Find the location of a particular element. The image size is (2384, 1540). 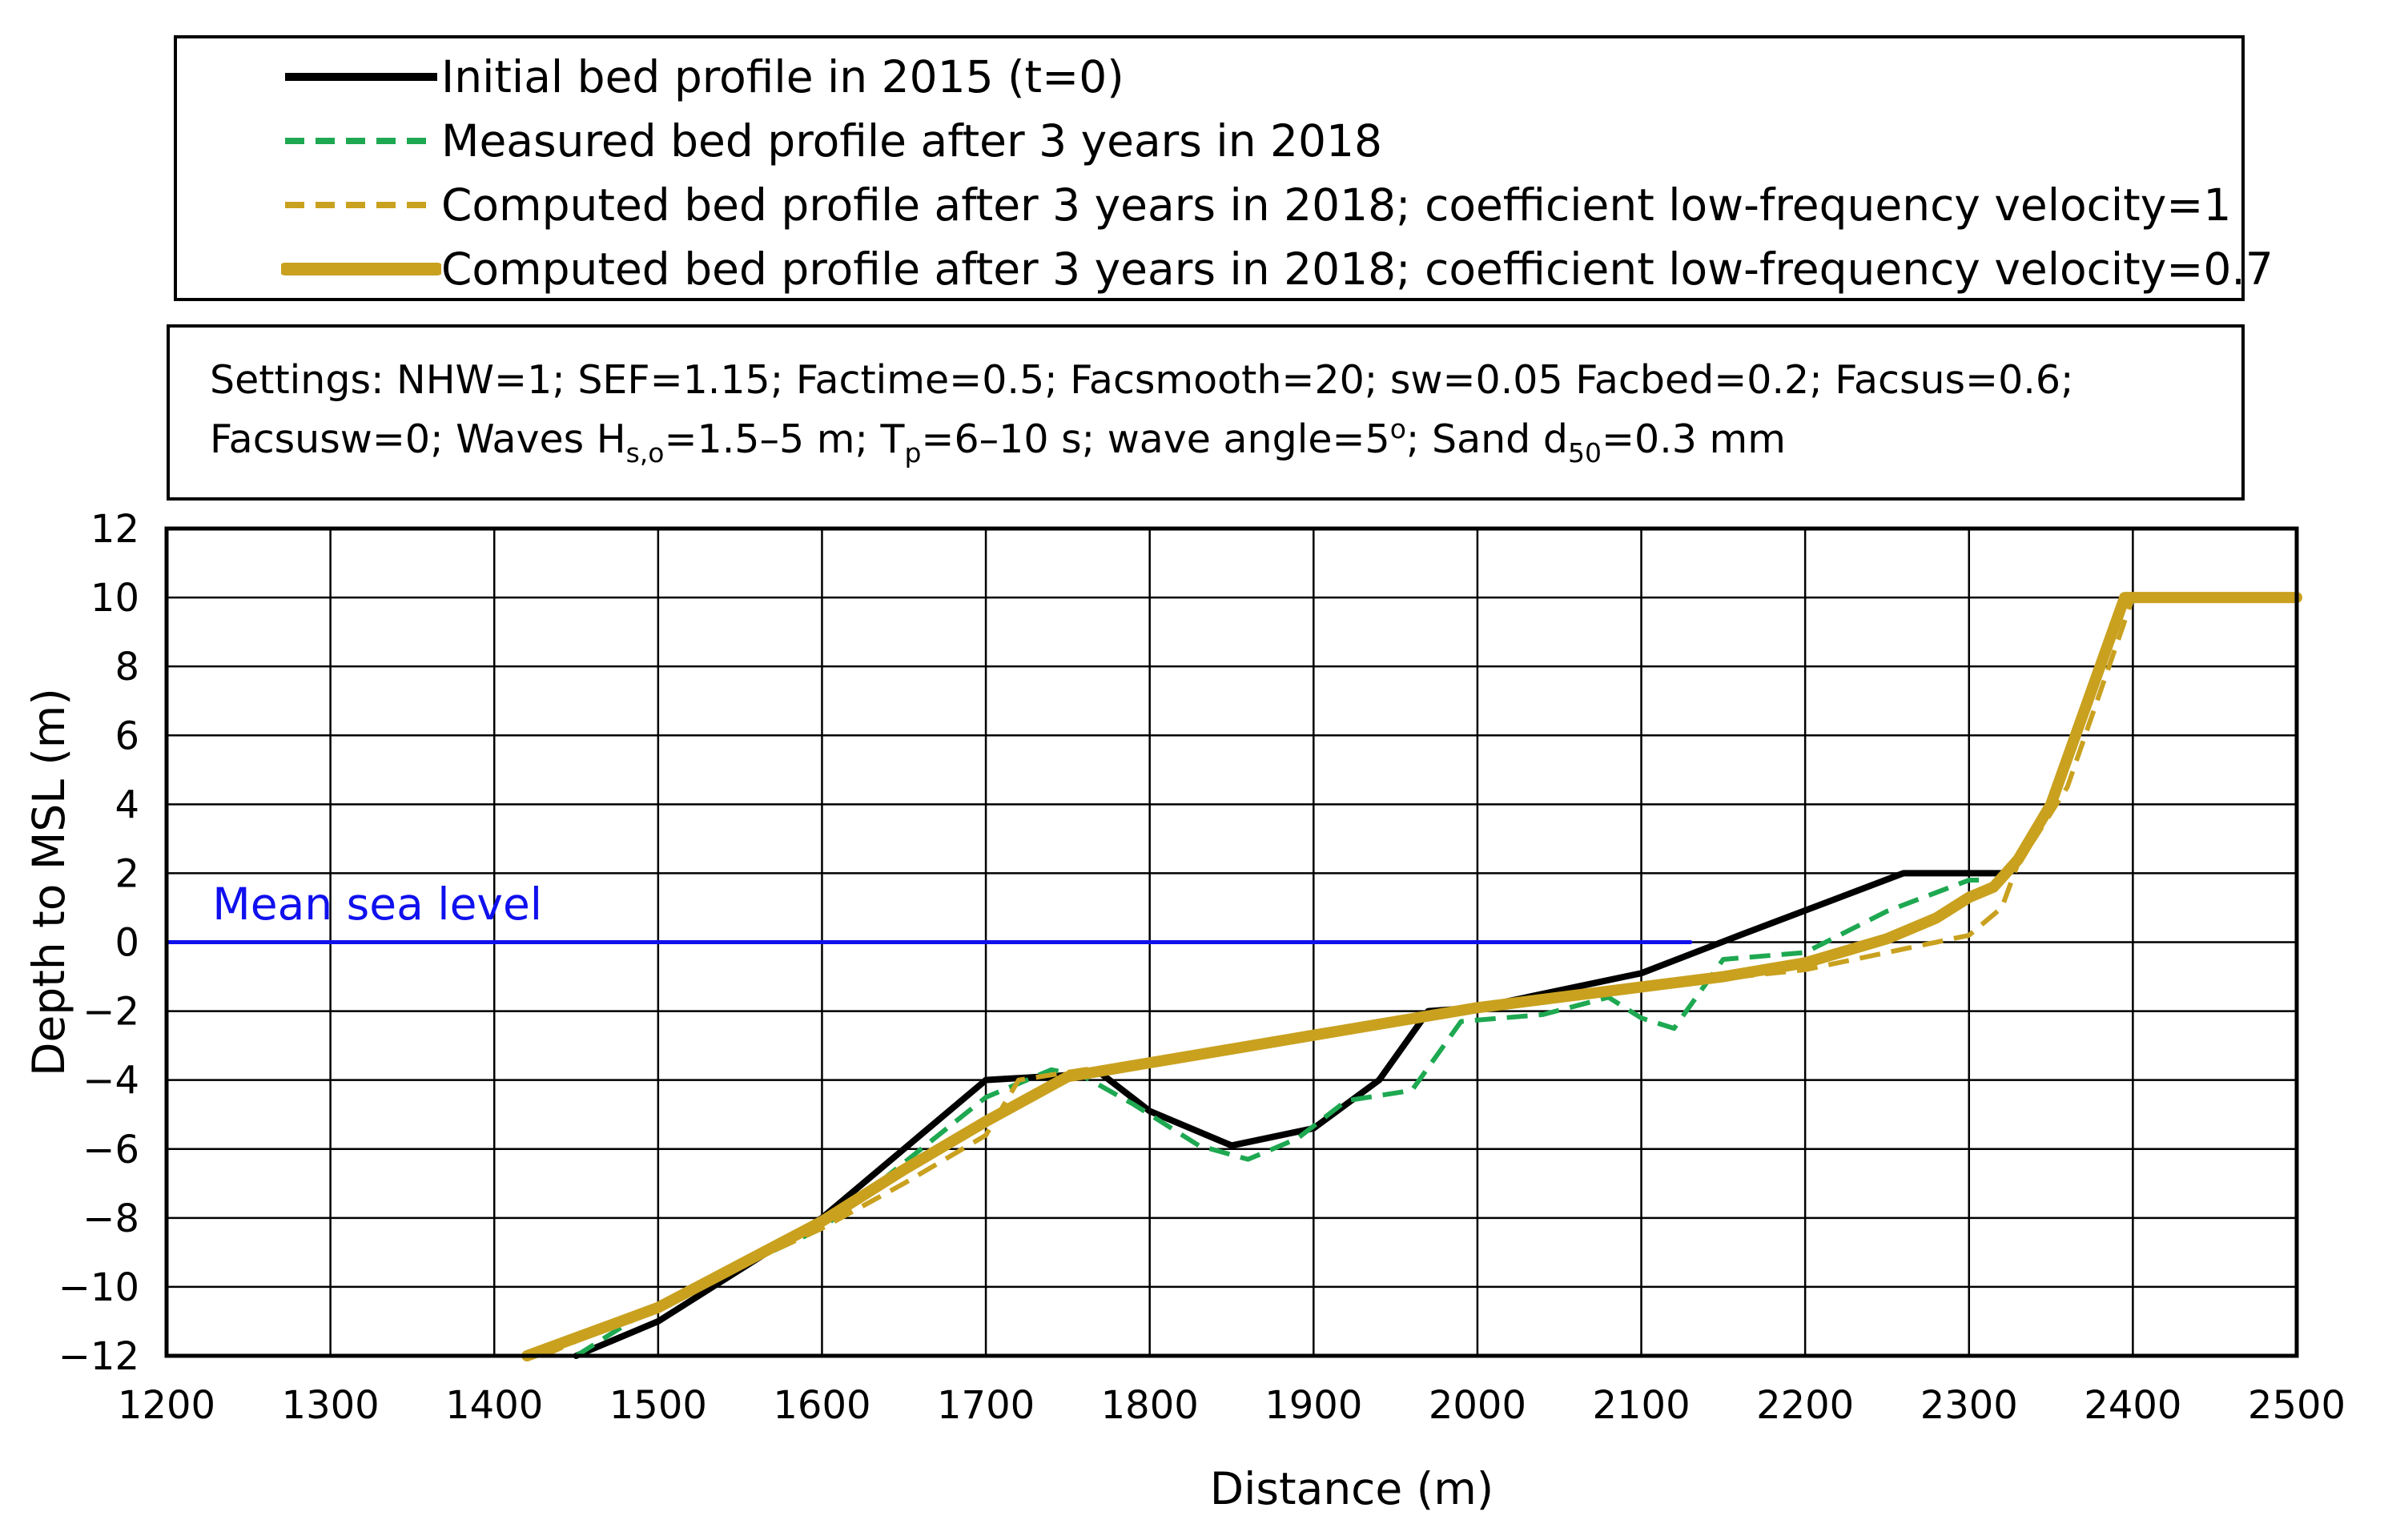

x-tick-label: 2500 is located at coordinates (2297, 1405).